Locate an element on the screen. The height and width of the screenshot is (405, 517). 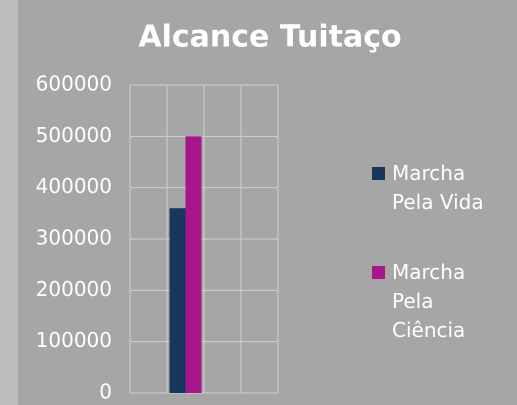
y-tick-label: 200000 is located at coordinates (74, 289).